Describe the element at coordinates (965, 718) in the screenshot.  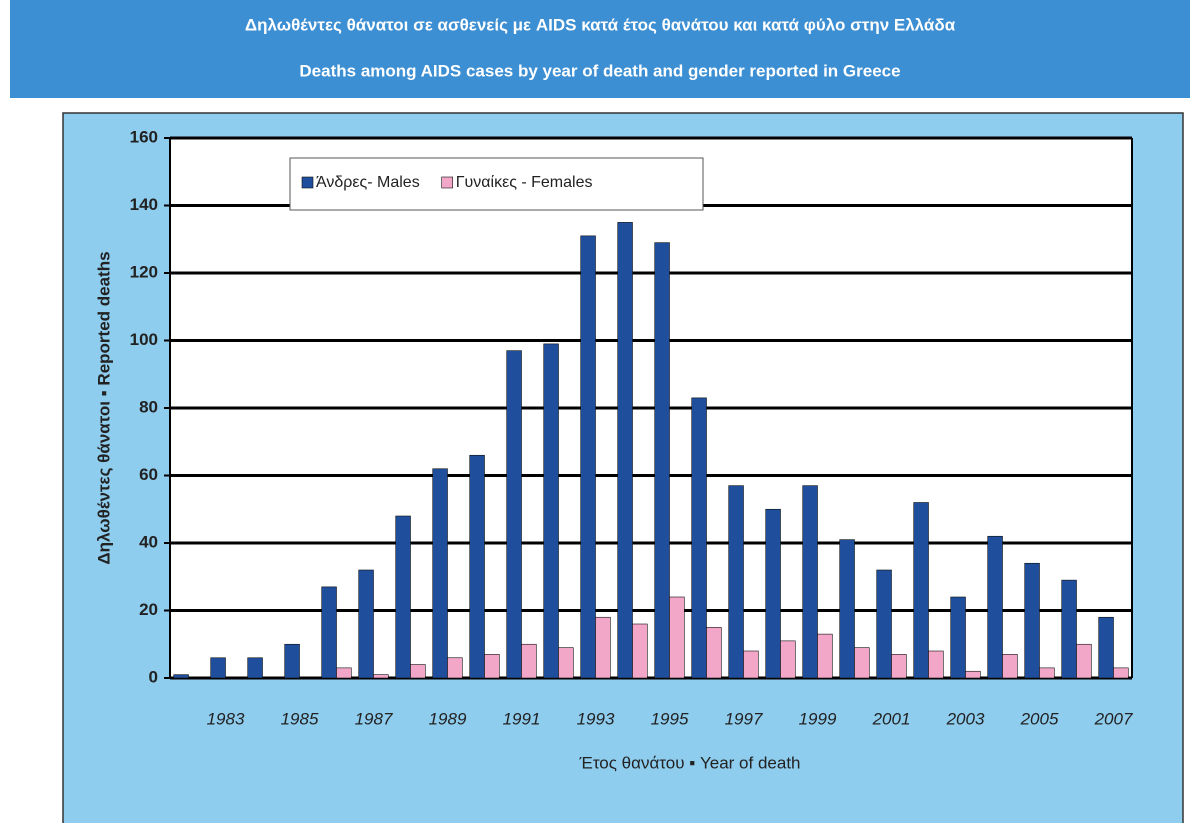
I see `x-tick-label: 2003` at that location.